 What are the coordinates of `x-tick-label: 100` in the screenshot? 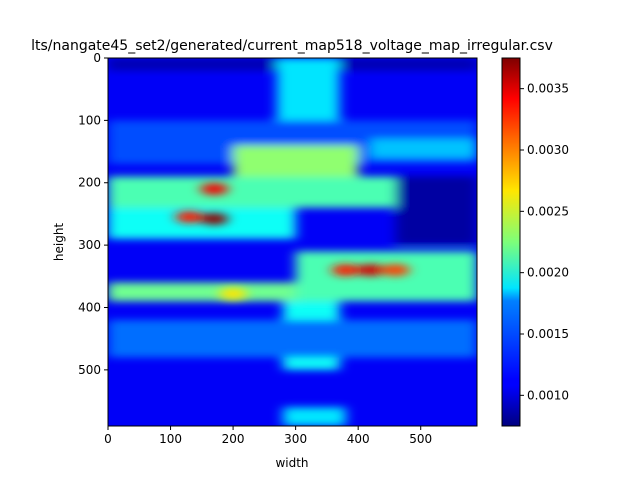 It's located at (170, 439).